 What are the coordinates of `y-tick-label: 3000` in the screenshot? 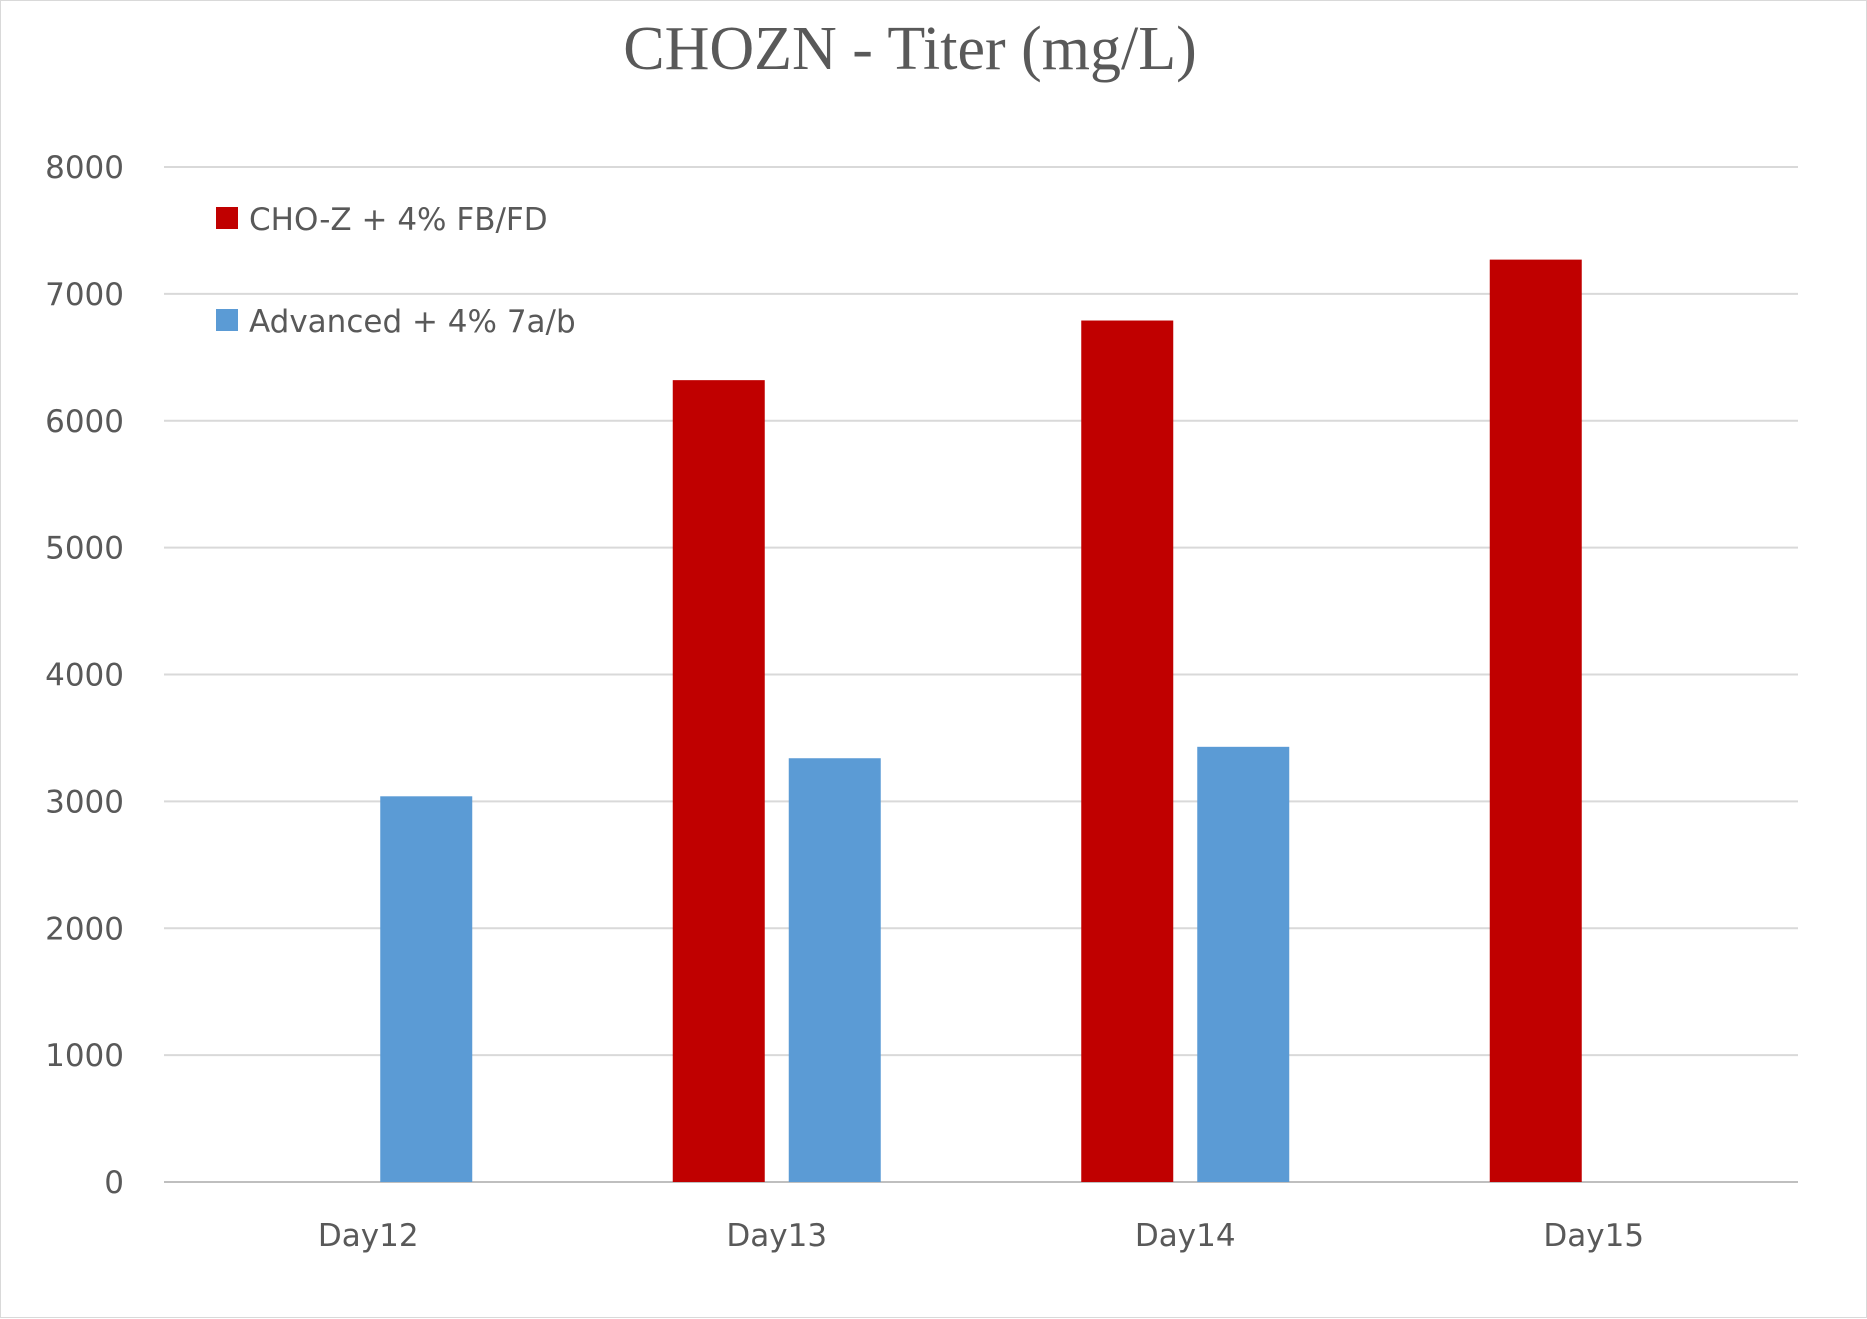 It's located at (84, 802).